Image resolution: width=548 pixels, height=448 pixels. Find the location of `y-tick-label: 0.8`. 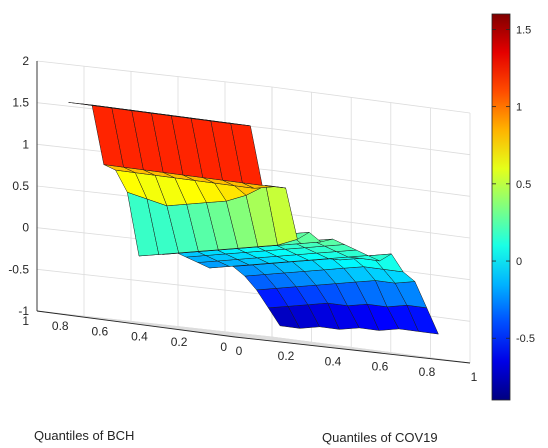

y-tick-label: 0.8 is located at coordinates (60, 326).